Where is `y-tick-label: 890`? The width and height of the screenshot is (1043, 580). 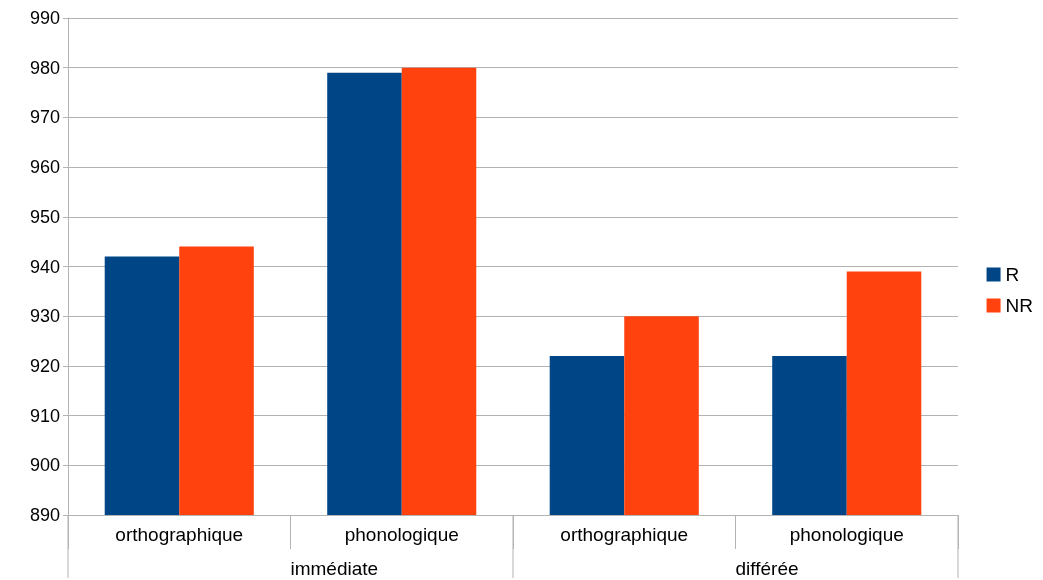 y-tick-label: 890 is located at coordinates (44, 515).